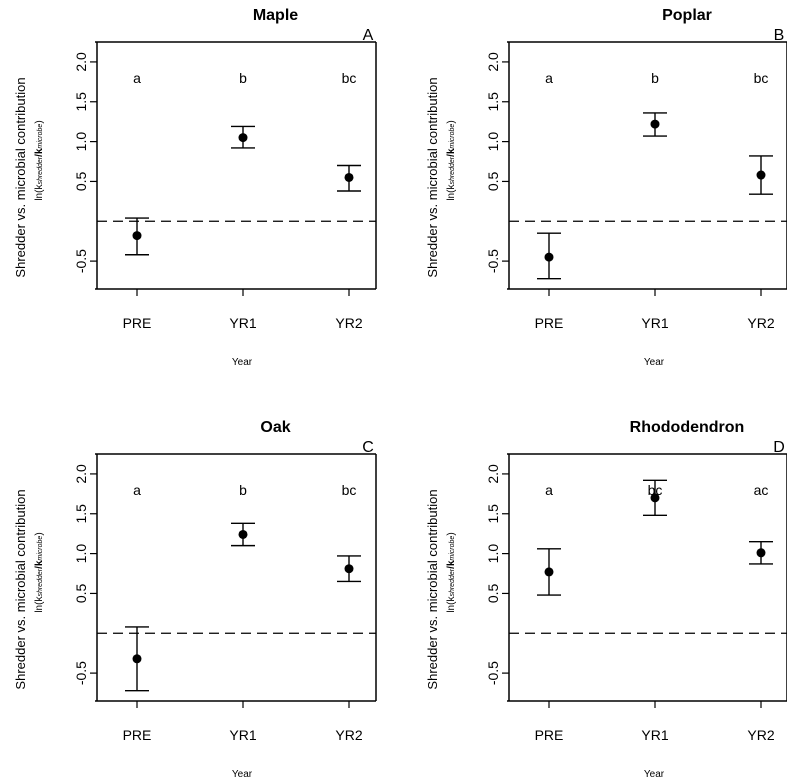  Describe the element at coordinates (275, 427) in the screenshot. I see `chart-title: Oak` at that location.